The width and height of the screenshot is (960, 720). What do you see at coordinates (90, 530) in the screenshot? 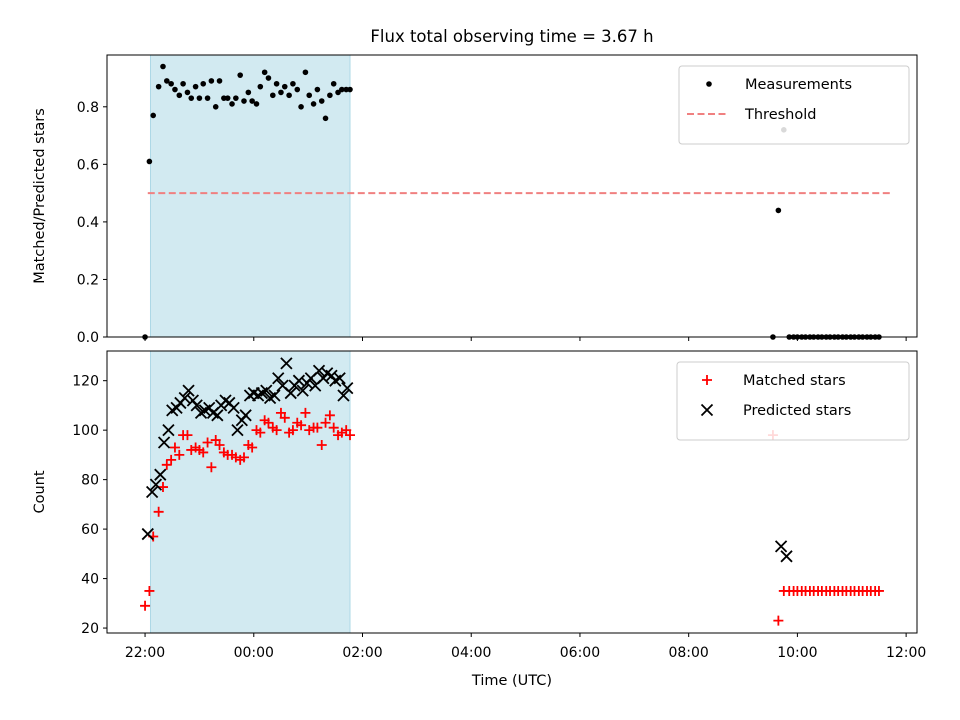
I see `y-tick-label: 60` at bounding box center [90, 530].